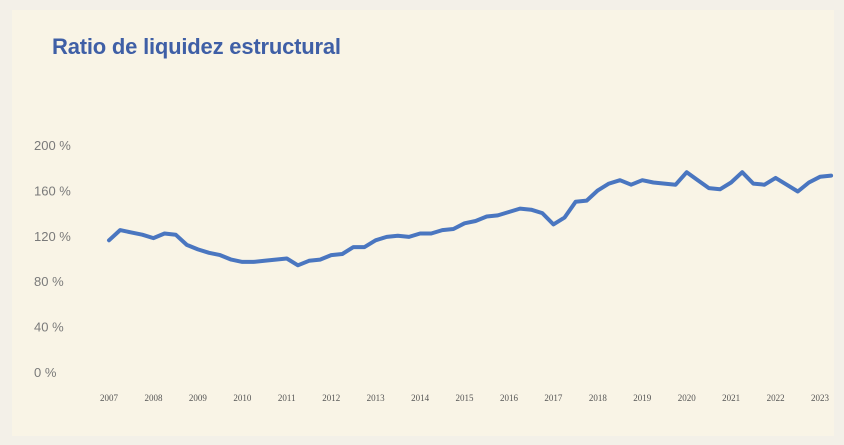 The height and width of the screenshot is (445, 844). What do you see at coordinates (642, 398) in the screenshot?
I see `x-tick-label: 2019` at bounding box center [642, 398].